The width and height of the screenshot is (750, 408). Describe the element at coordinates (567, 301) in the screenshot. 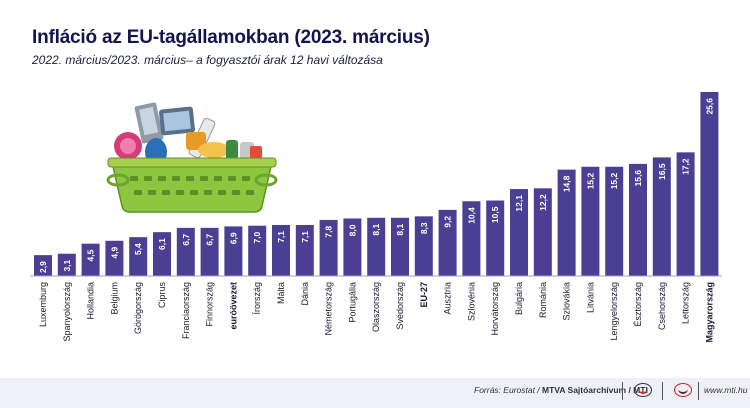

I see `category-label: Szlovákia` at that location.